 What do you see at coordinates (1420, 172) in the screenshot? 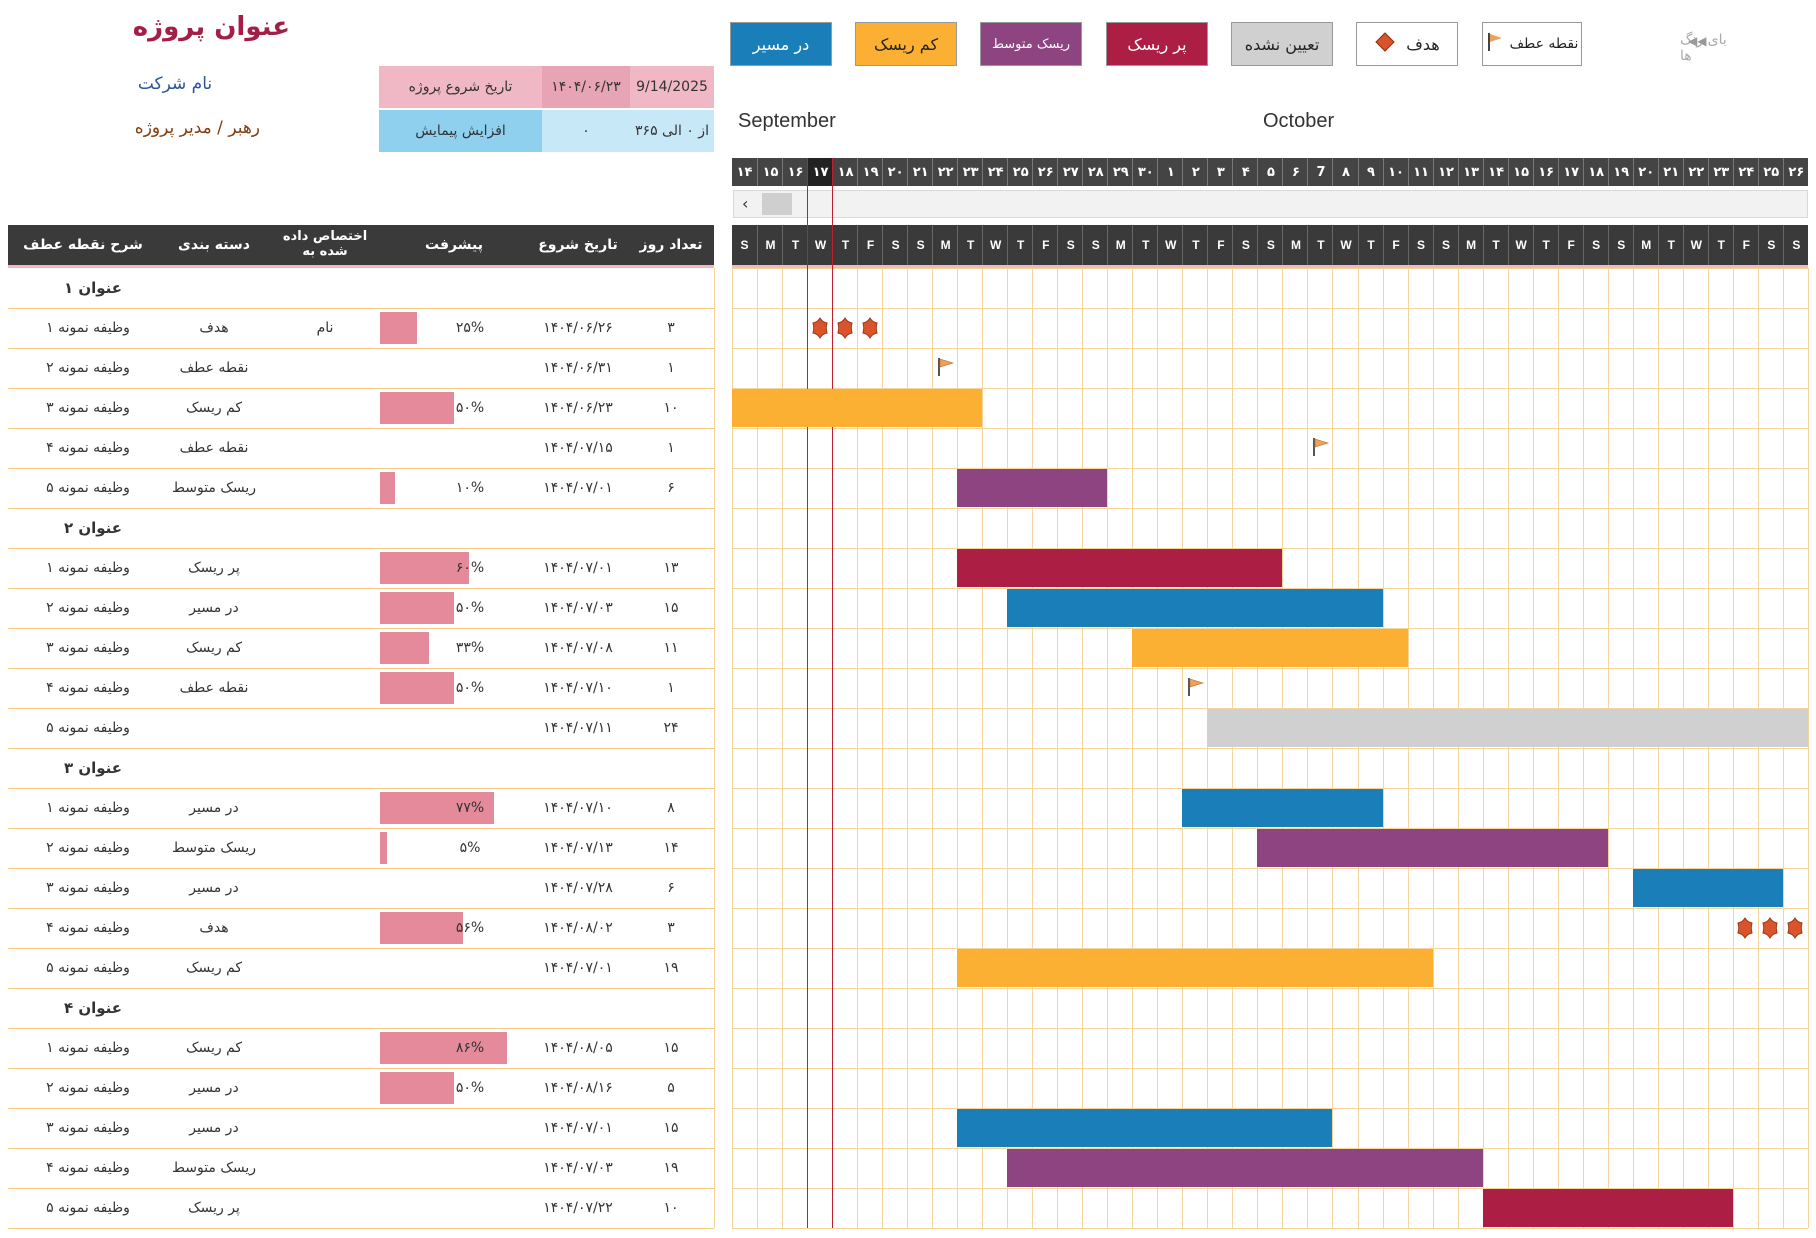
I see `day-number: ۱۱` at bounding box center [1420, 172].